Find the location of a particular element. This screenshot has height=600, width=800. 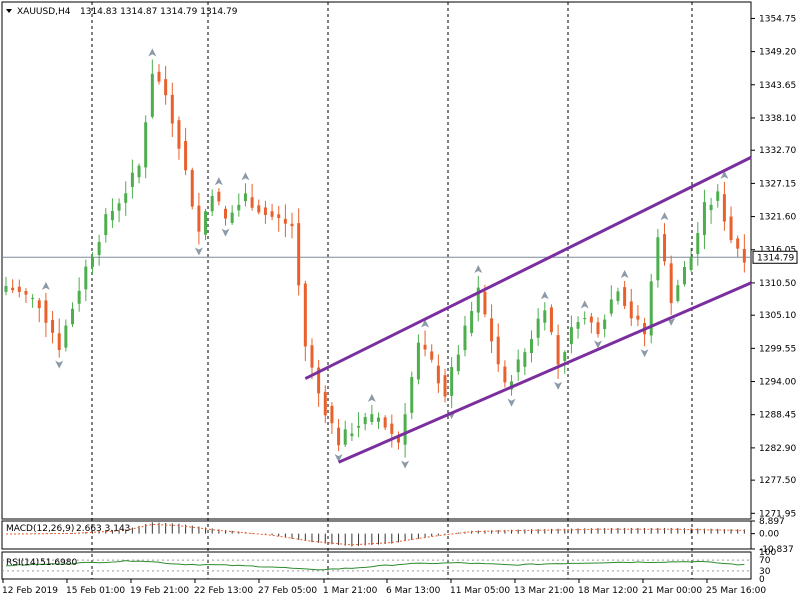

y-tick-label: 1343.65 is located at coordinates (777, 86).